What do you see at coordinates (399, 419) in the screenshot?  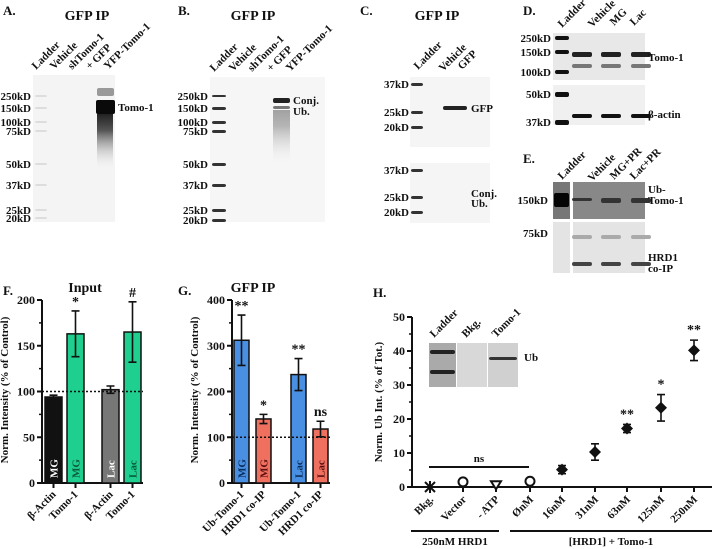 I see `y-tick-label: 20` at bounding box center [399, 419].